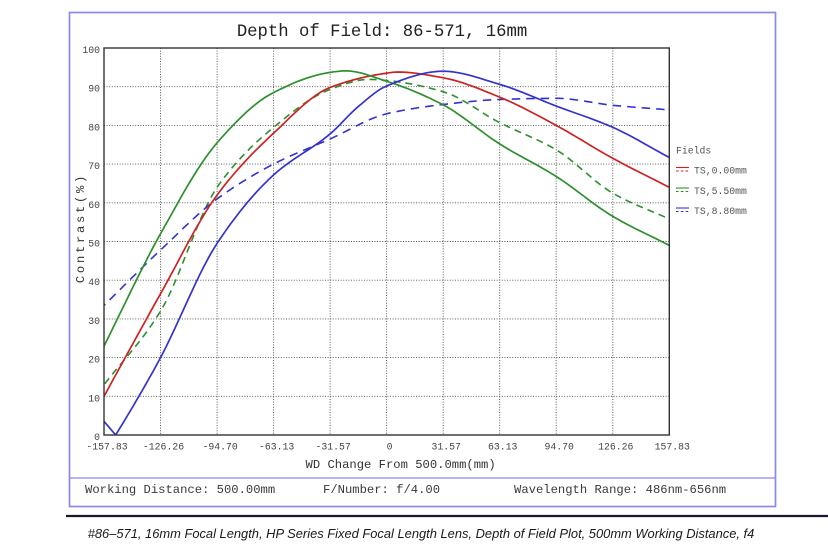 Image resolution: width=828 pixels, height=556 pixels. What do you see at coordinates (720, 211) in the screenshot?
I see `svg-text: TS,8.80mm` at bounding box center [720, 211].